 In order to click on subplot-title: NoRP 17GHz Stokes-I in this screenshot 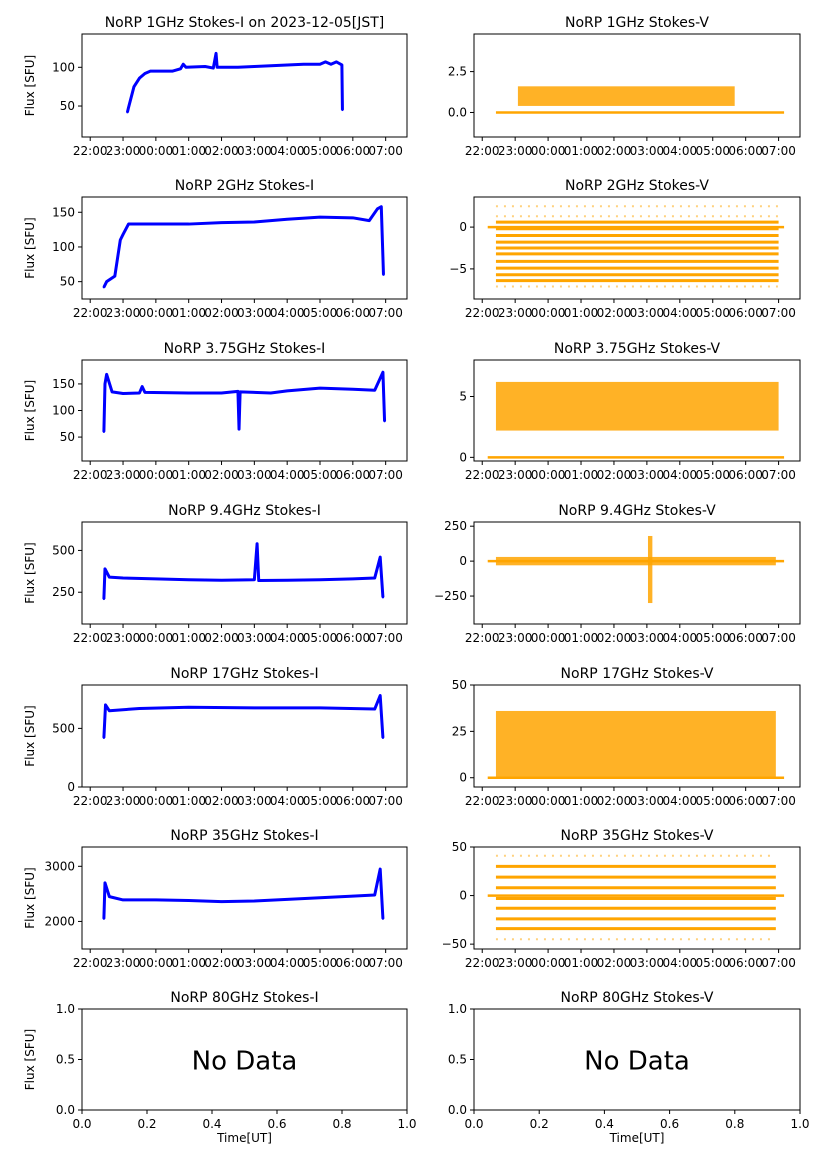, I will do `click(244, 674)`.